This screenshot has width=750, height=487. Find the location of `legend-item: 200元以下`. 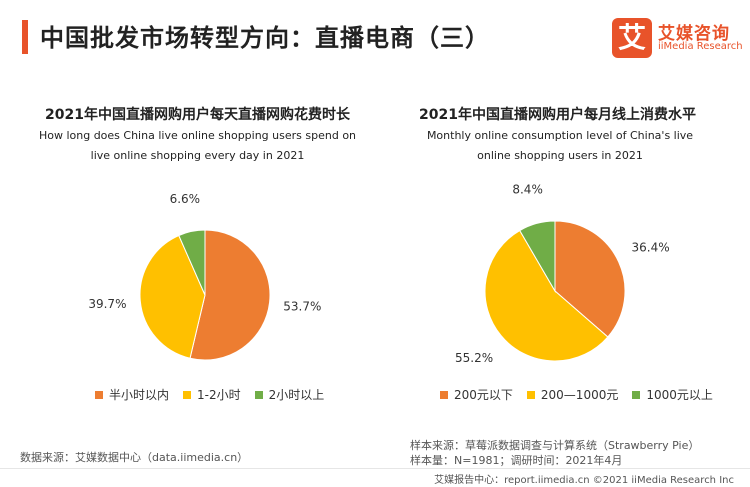

legend-item: 200元以下 is located at coordinates (476, 394).